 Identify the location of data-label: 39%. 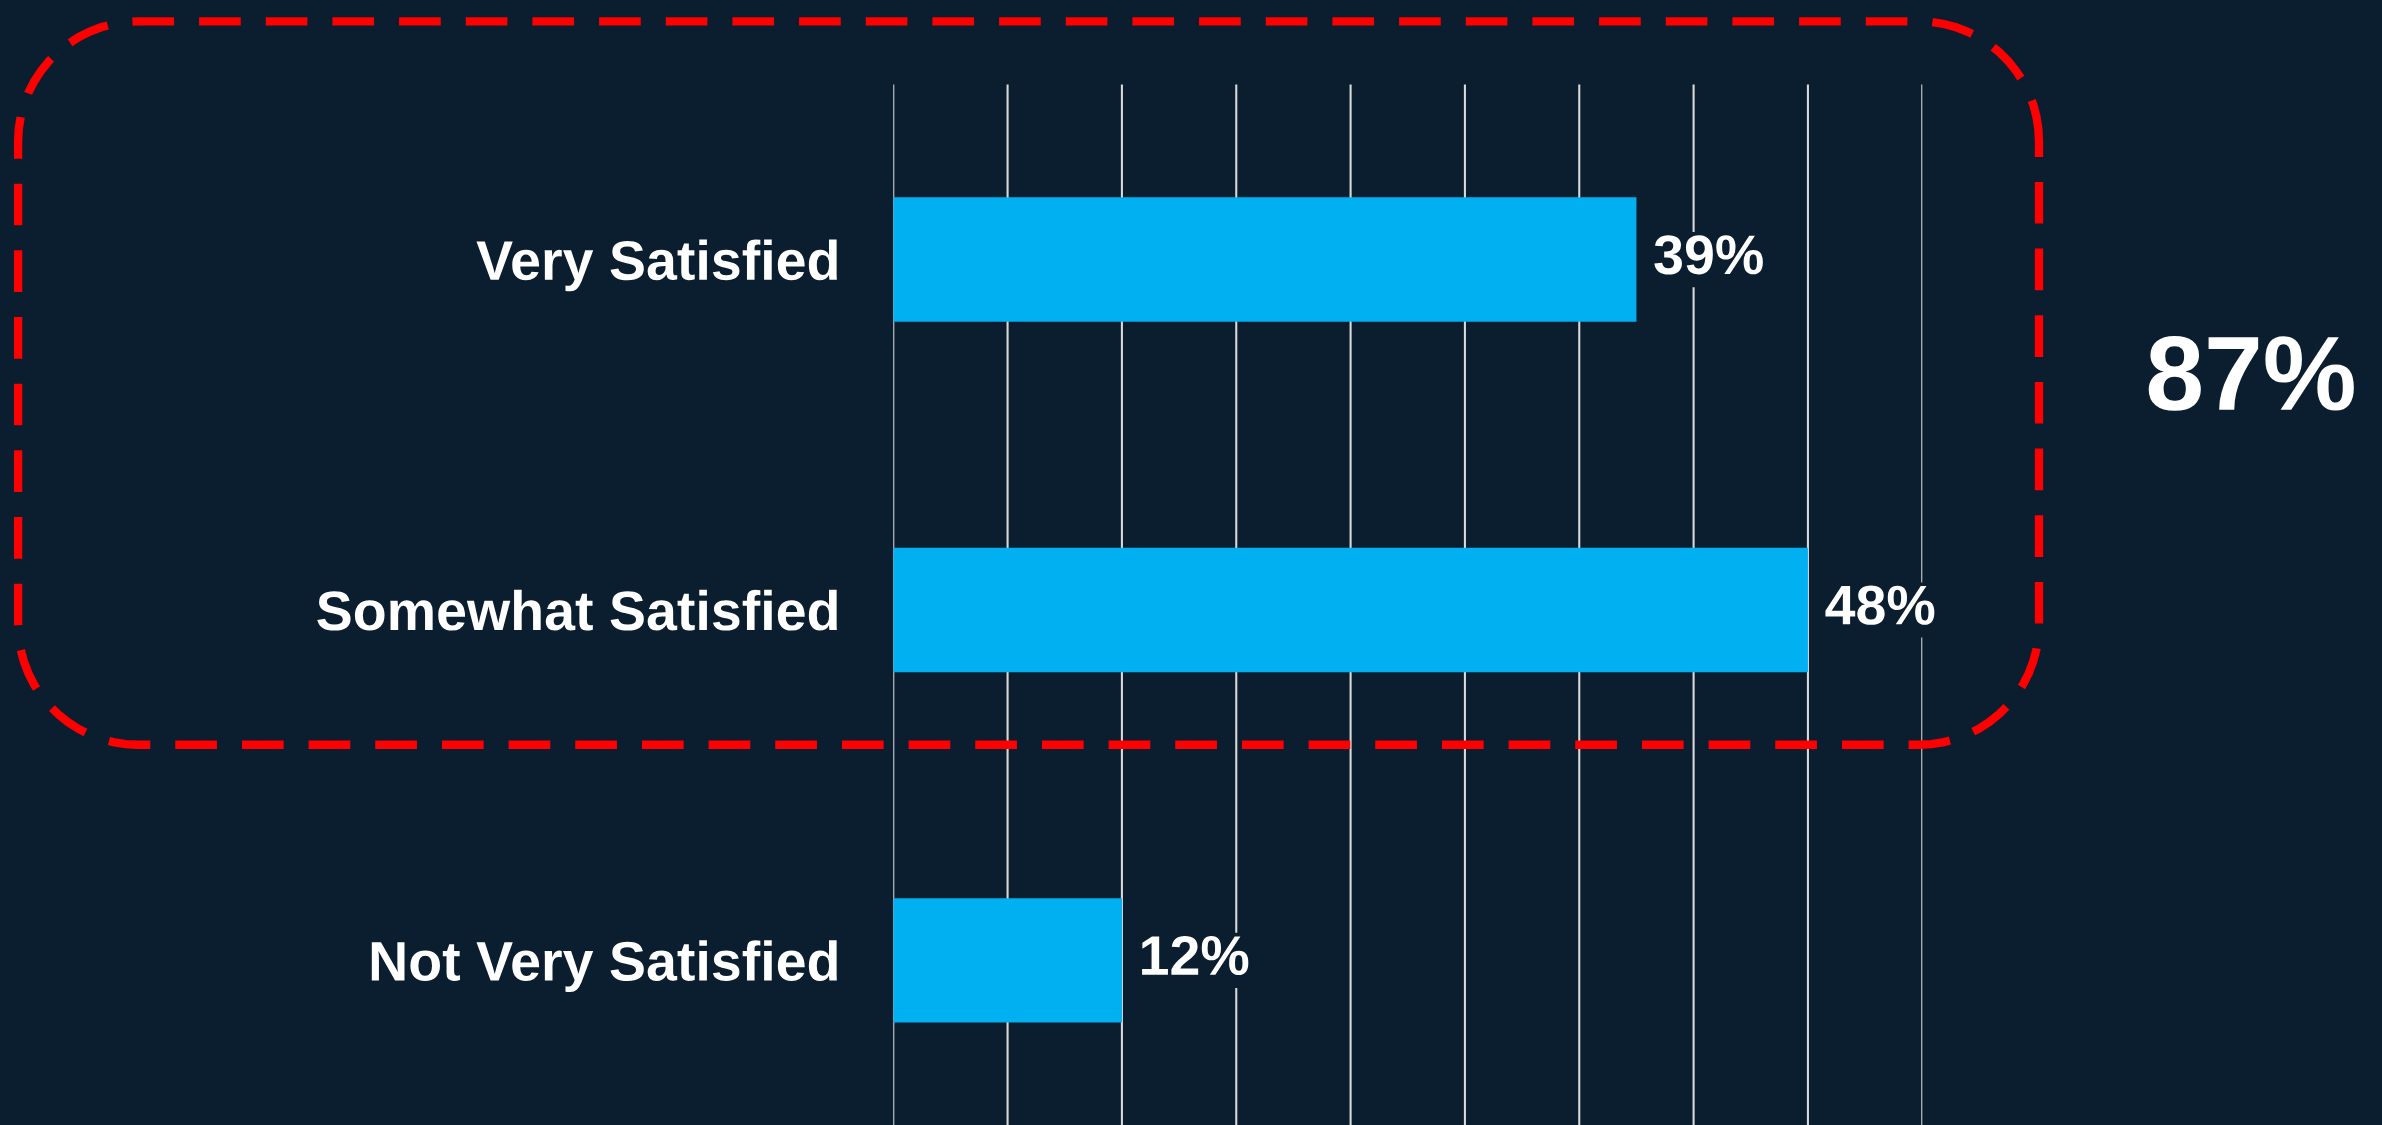
(1708, 255).